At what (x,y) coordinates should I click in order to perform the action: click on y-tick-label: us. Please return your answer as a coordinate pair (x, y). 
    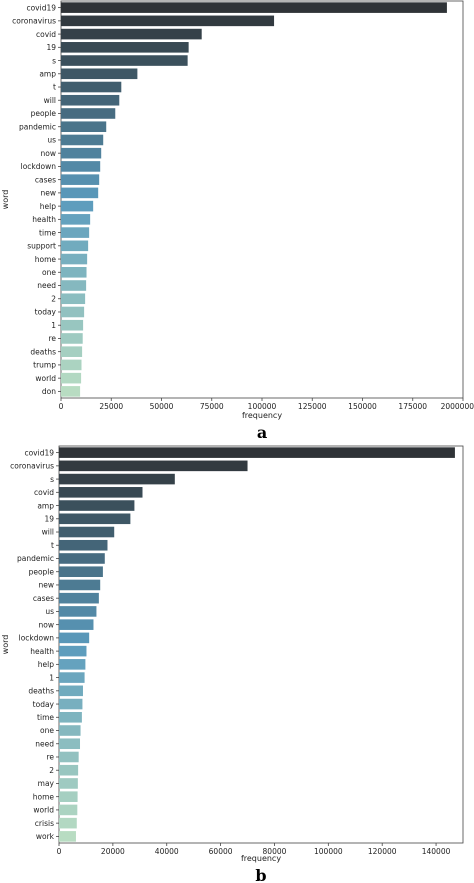
    Looking at the image, I should click on (51, 140).